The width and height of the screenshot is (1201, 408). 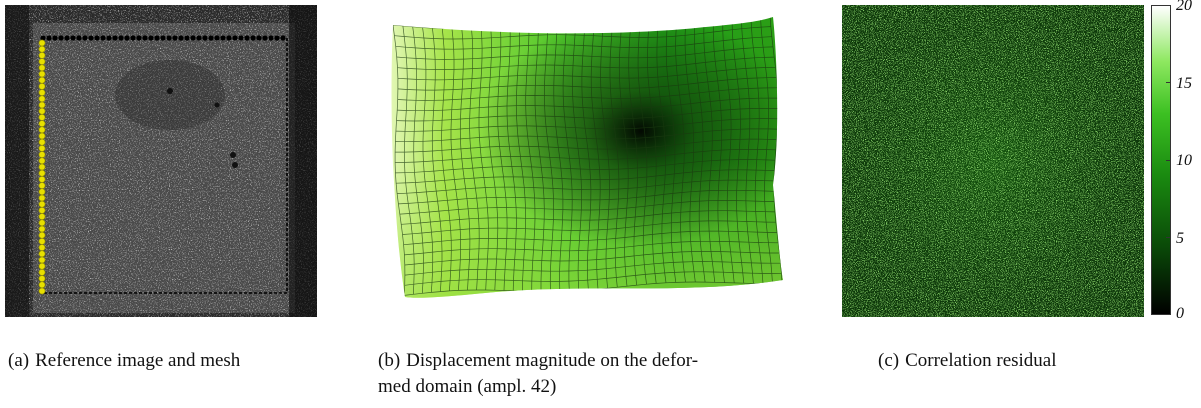 I want to click on mesh-boundary, so click(x=165, y=166).